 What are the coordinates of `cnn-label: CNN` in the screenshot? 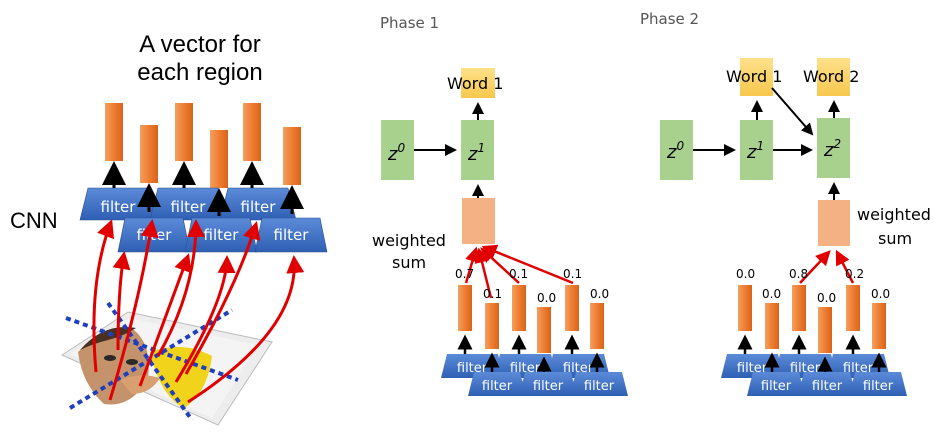 It's located at (34, 220).